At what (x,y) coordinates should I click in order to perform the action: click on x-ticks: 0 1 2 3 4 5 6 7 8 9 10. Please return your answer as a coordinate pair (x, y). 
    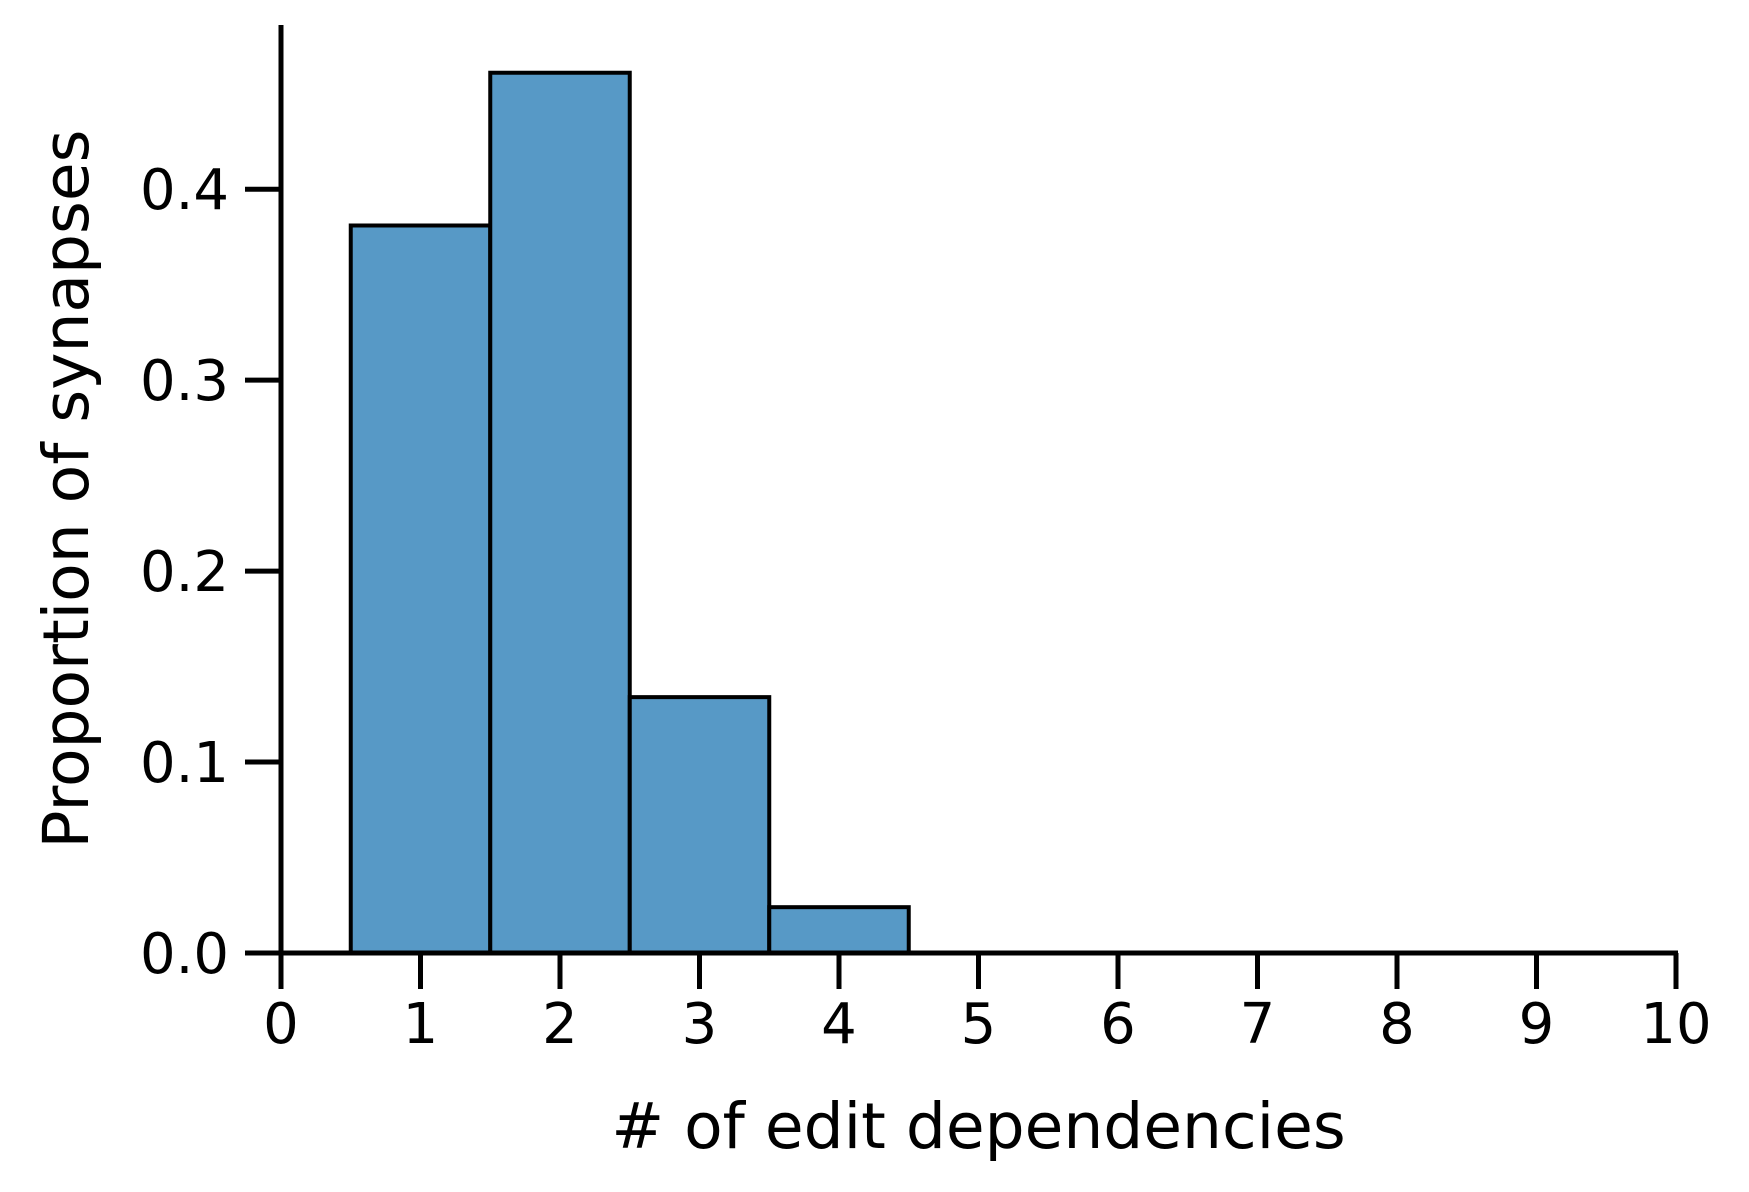
    Looking at the image, I should click on (987, 1005).